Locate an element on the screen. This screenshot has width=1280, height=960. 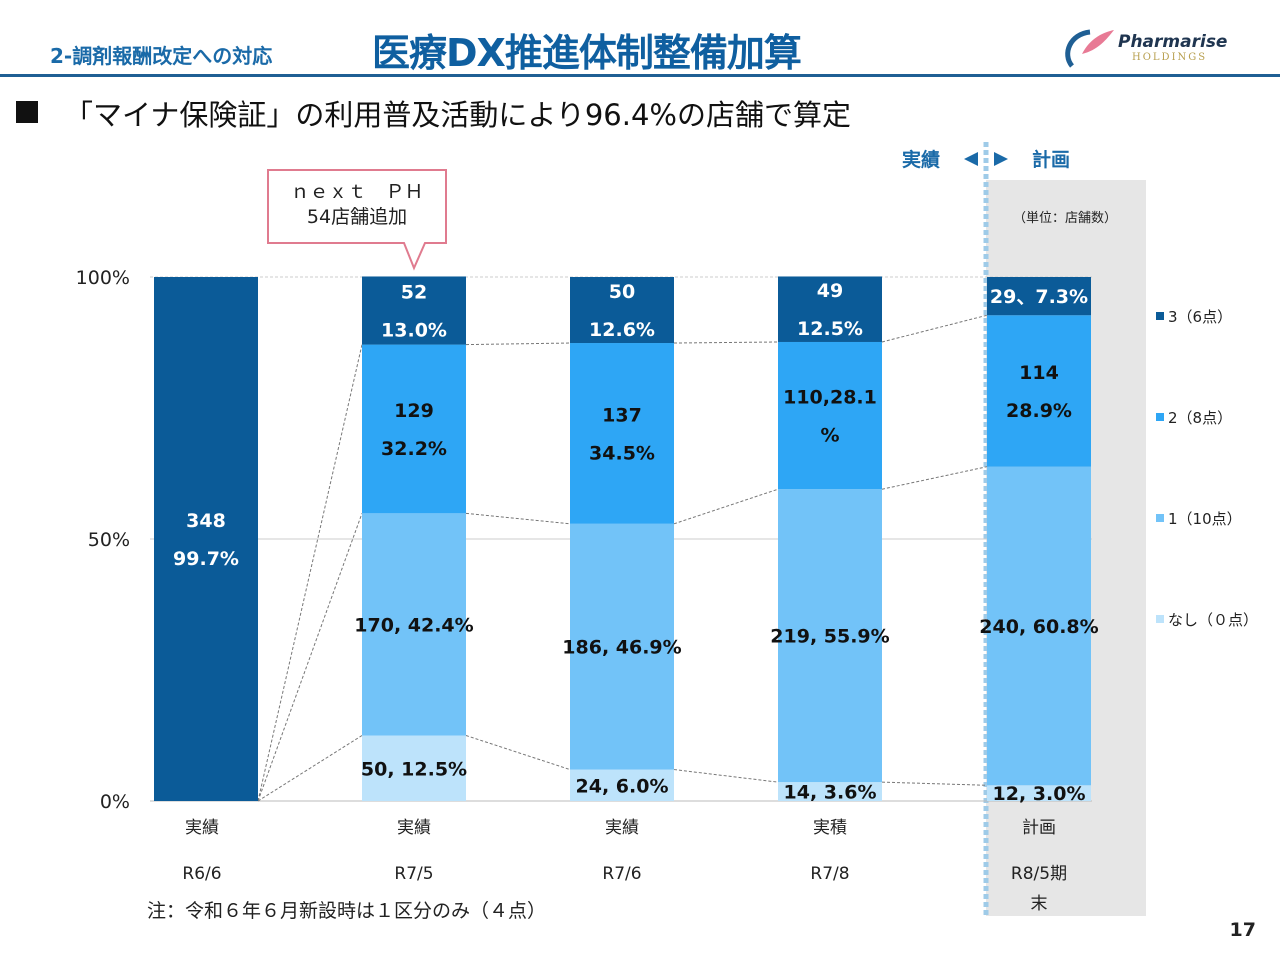
data-label: 219, 55.9% is located at coordinates (829, 637).